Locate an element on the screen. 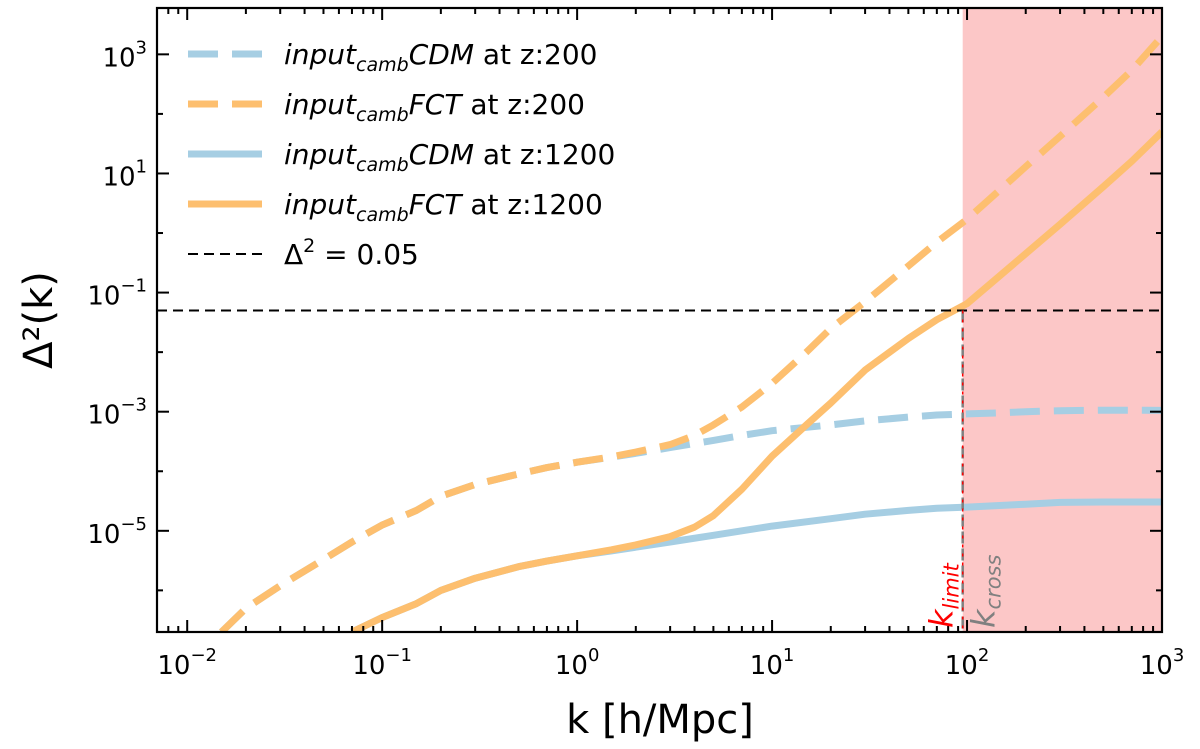 Image resolution: width=1200 pixels, height=749 pixels. y-tick-label: 10¹ is located at coordinates (124, 174).